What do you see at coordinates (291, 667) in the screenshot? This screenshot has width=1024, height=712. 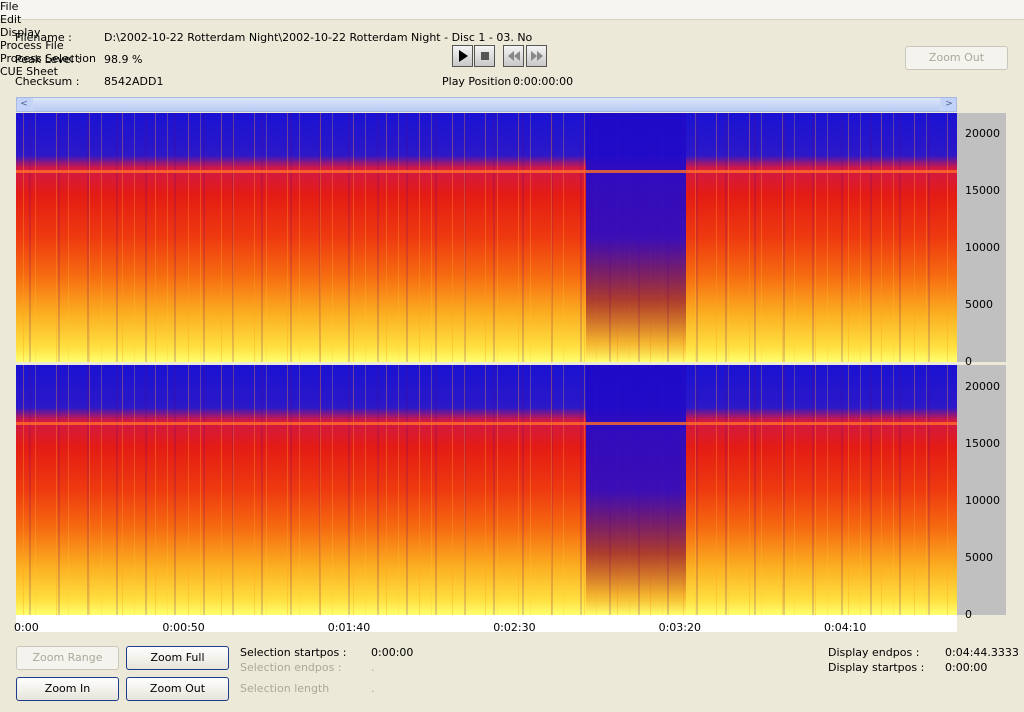 I see `sel-end-label: Selection endpos :` at bounding box center [291, 667].